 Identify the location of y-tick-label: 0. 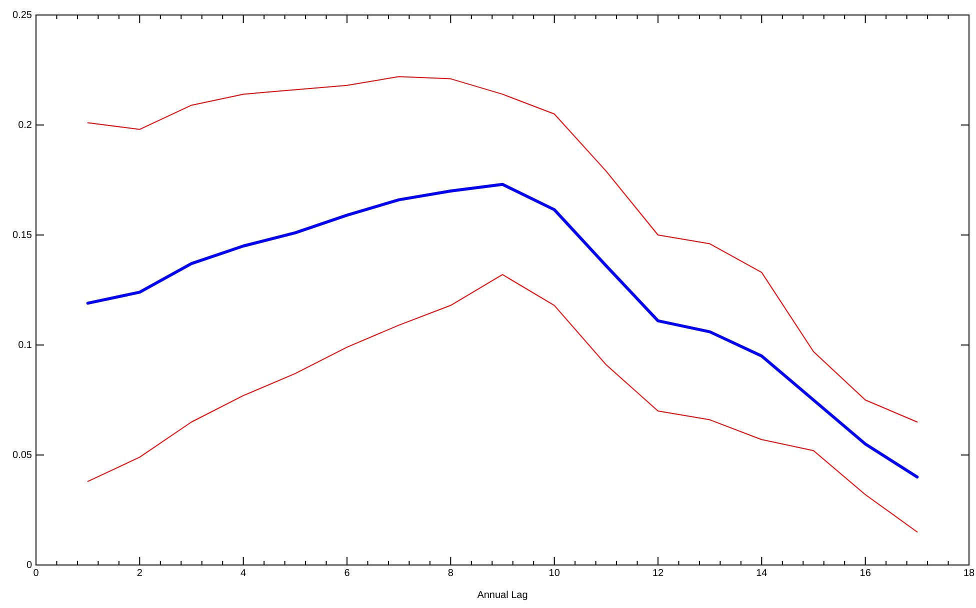
(29, 566).